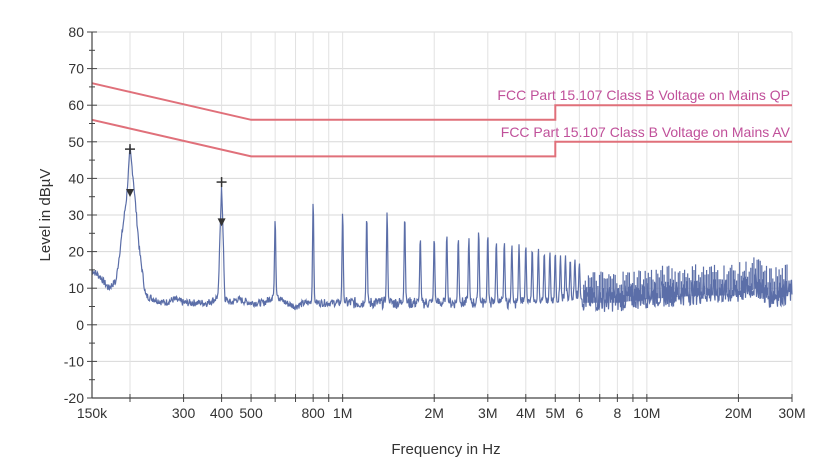  I want to click on x-tick-label: 500, so click(251, 413).